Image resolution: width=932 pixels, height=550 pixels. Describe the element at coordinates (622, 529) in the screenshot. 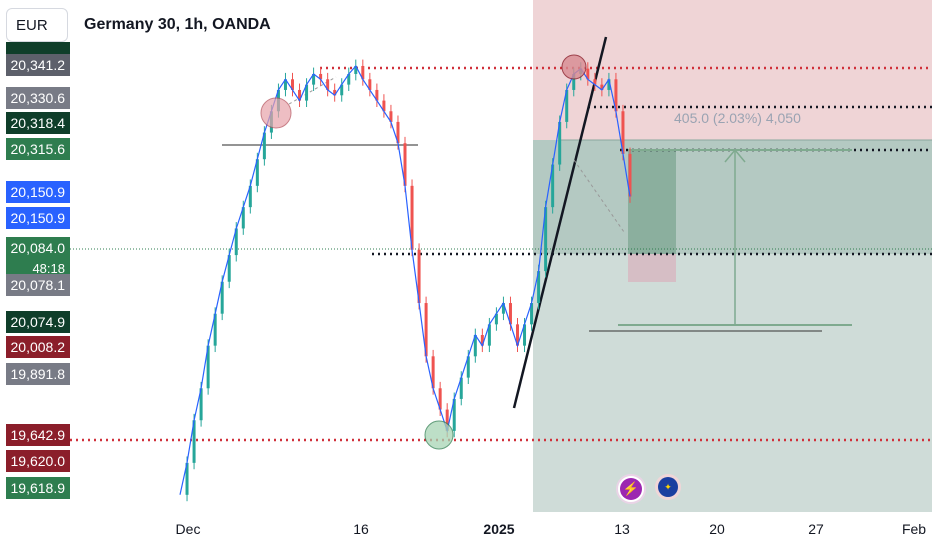

I see `time-tick: 13` at that location.